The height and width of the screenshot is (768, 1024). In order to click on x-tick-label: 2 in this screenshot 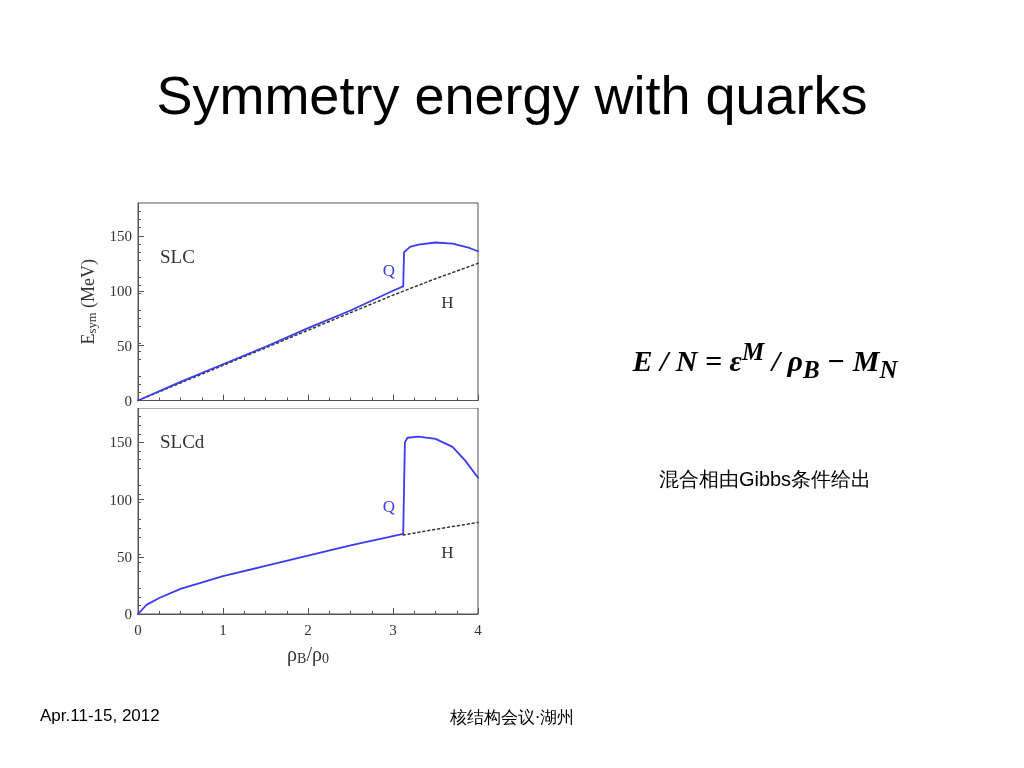, I will do `click(308, 629)`.